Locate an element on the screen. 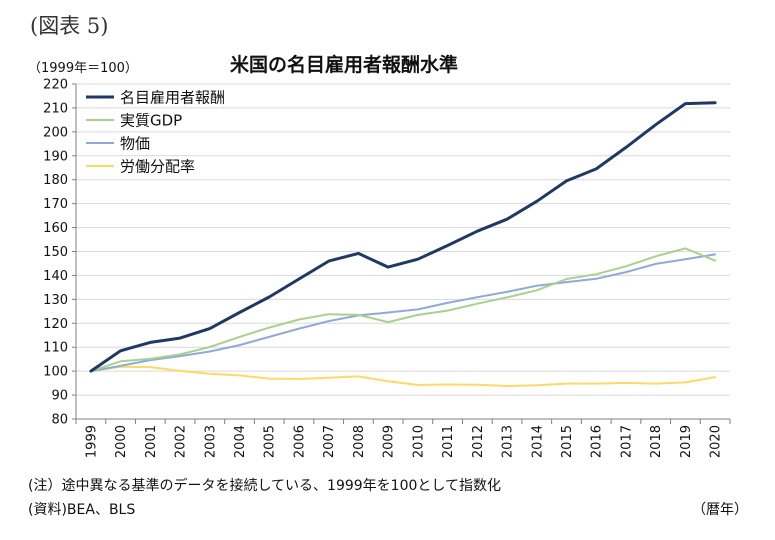 The height and width of the screenshot is (540, 775). series-line is located at coordinates (403, 376).